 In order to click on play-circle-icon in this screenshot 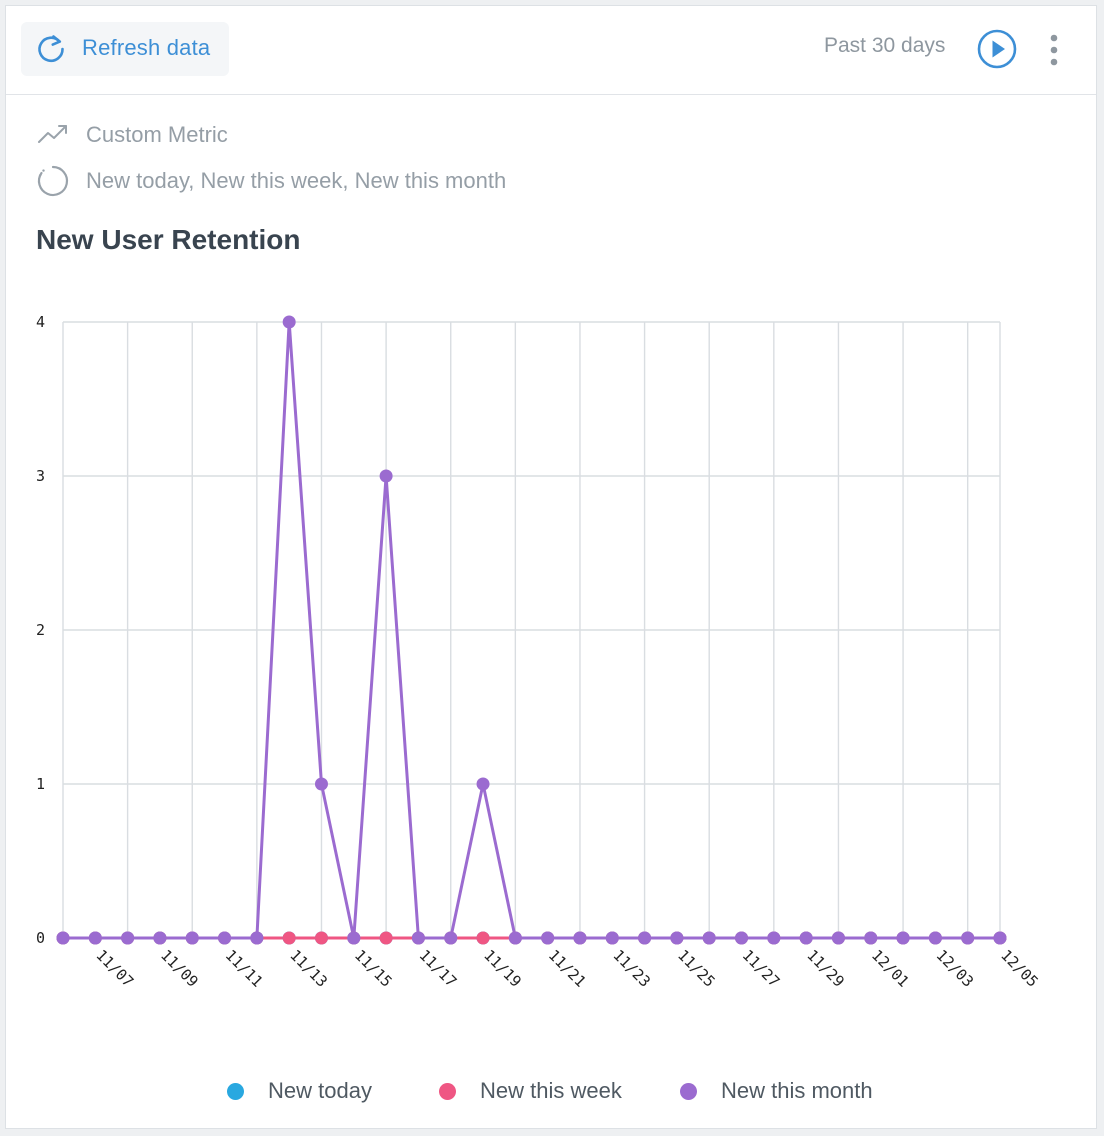, I will do `click(997, 49)`.